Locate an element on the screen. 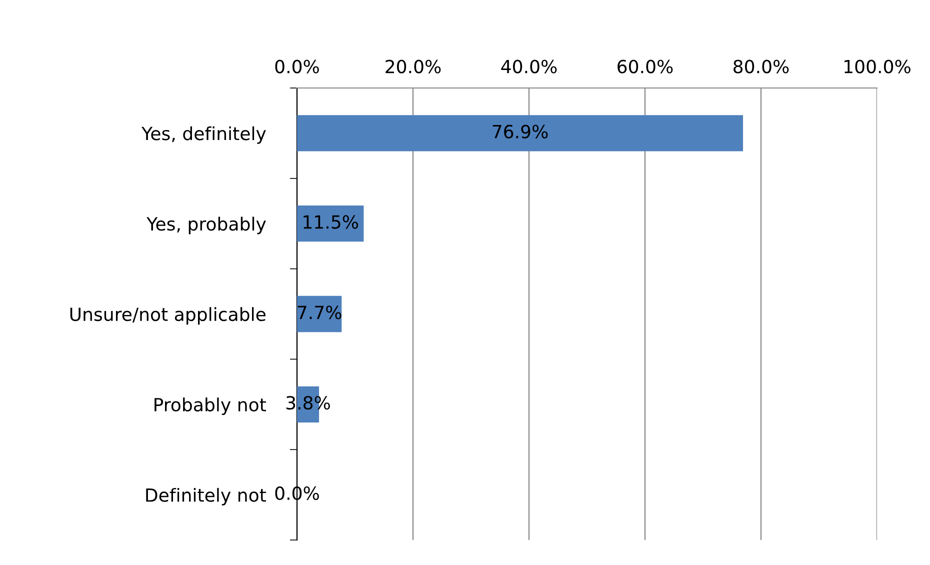  x-tick-label: 20.0% is located at coordinates (413, 67).